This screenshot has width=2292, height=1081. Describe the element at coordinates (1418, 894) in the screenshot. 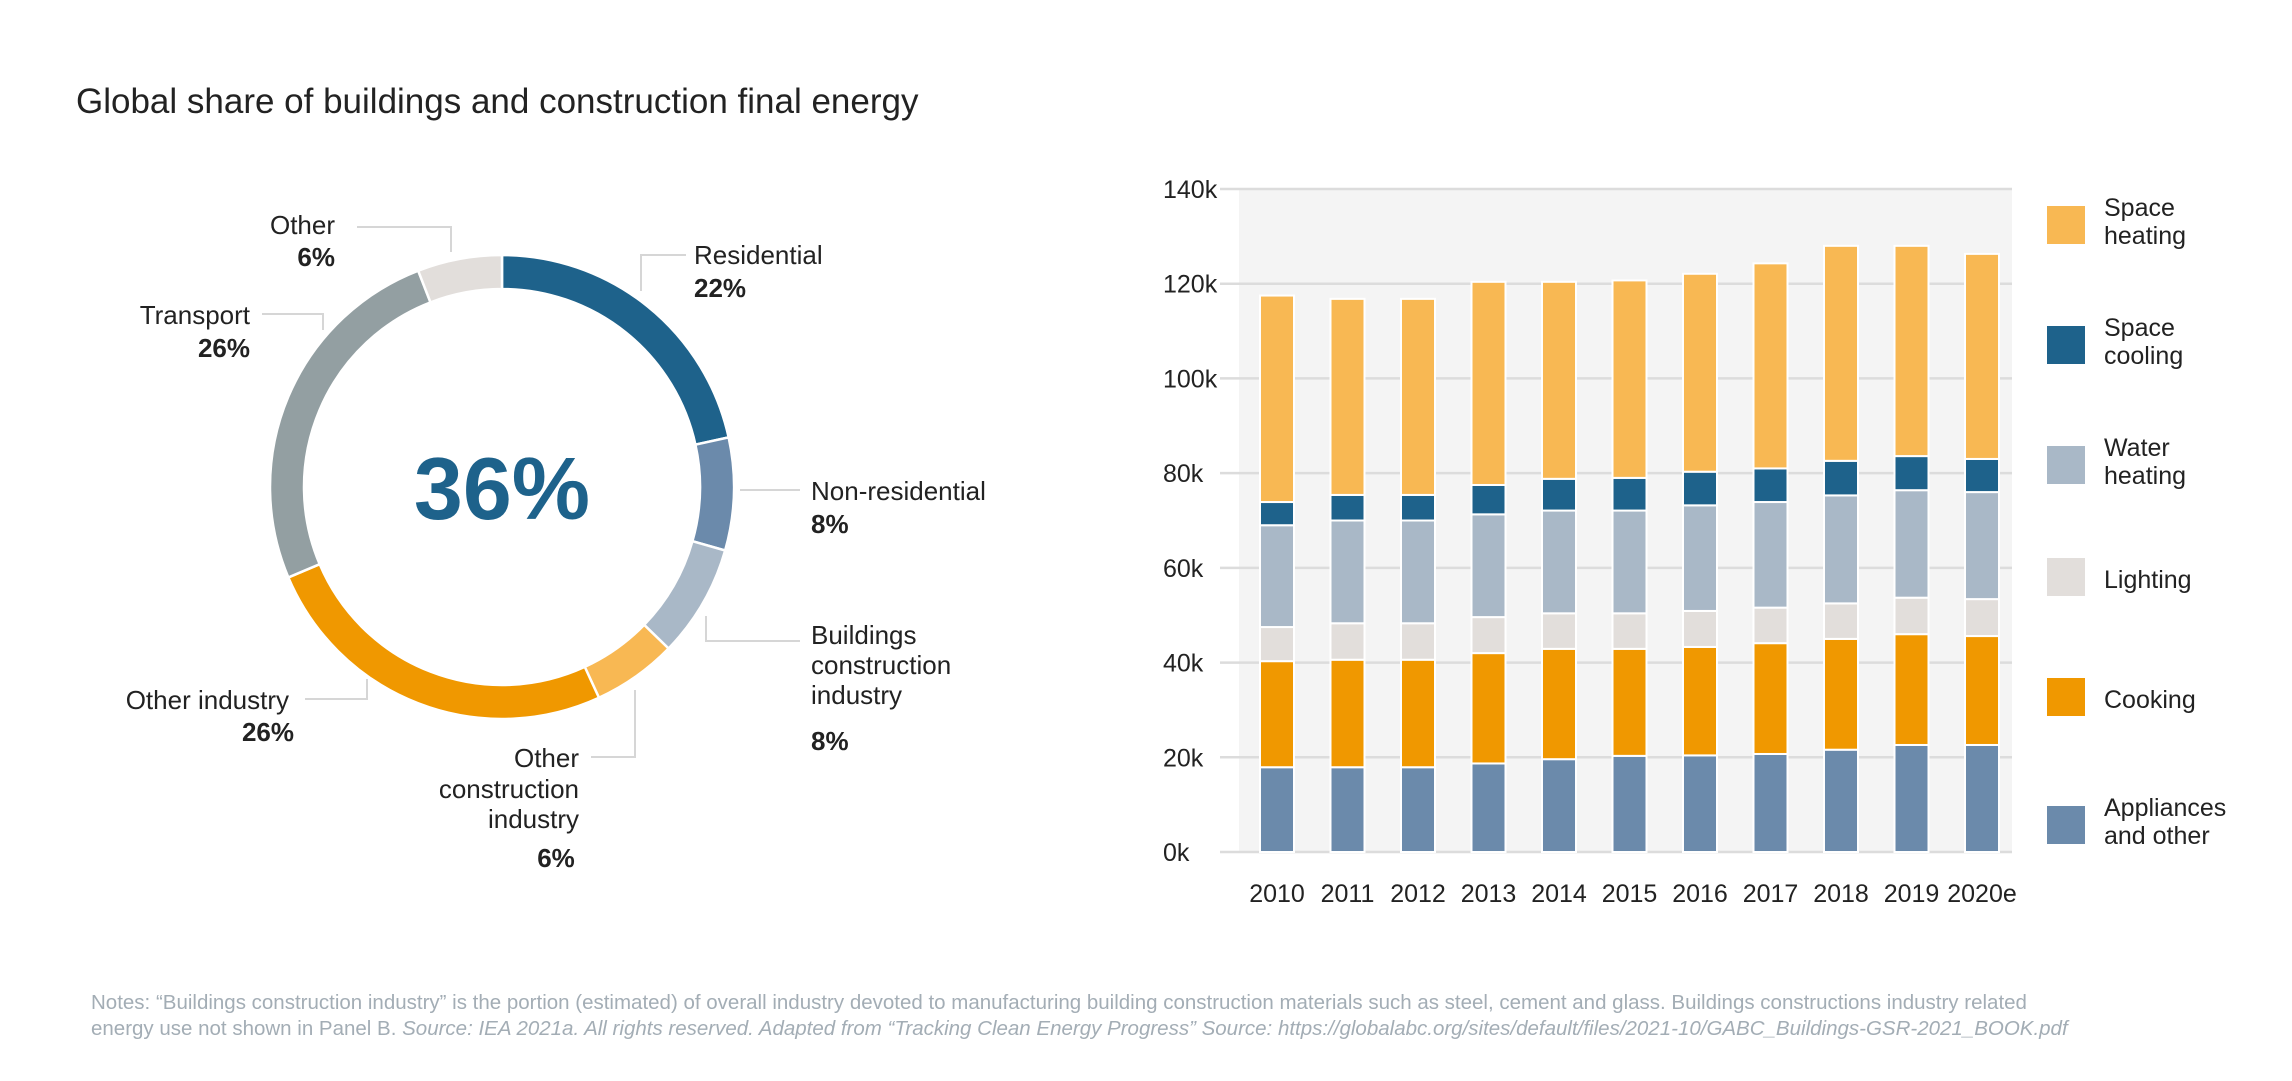

I see `x-tick-label: 2012` at that location.